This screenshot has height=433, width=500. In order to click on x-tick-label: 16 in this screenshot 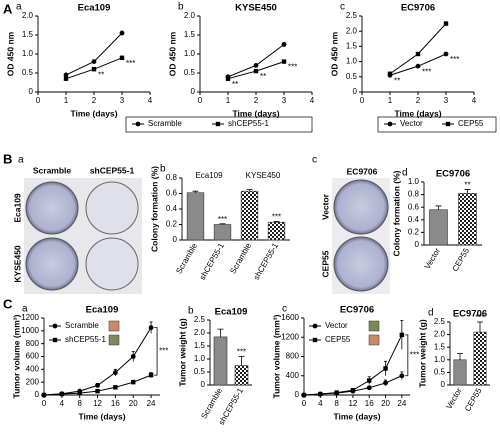, I will do `click(115, 403)`.